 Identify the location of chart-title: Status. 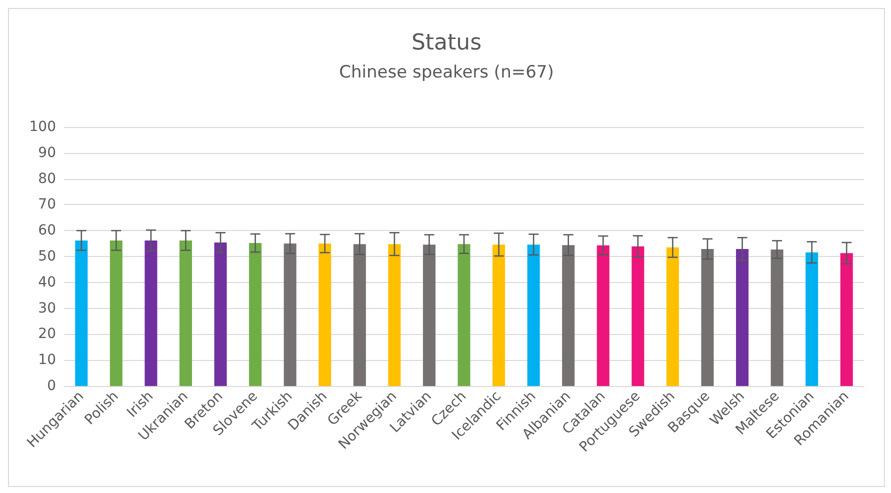
(446, 43).